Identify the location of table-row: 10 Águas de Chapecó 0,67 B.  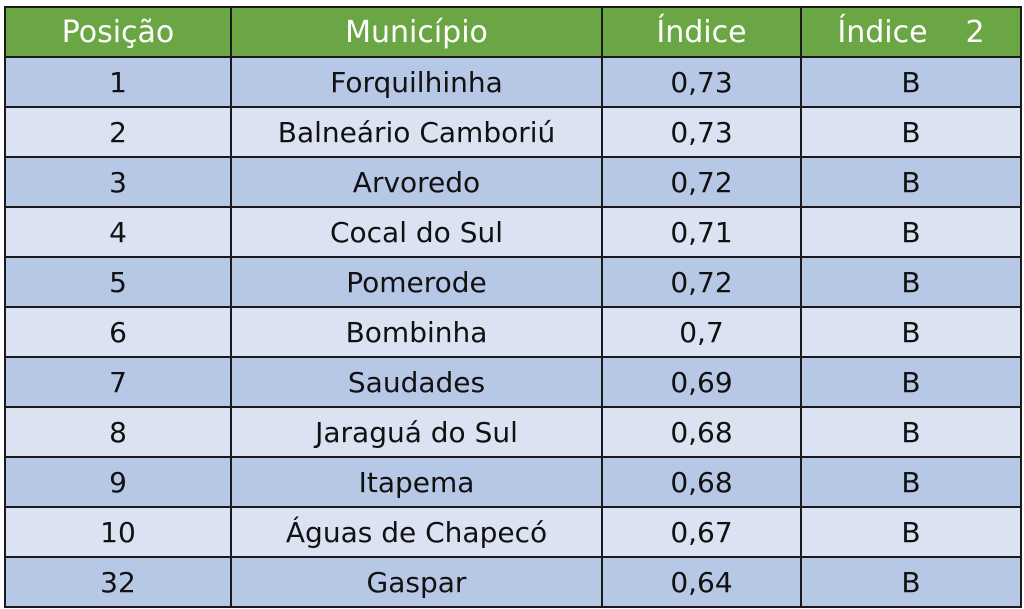
(513, 532).